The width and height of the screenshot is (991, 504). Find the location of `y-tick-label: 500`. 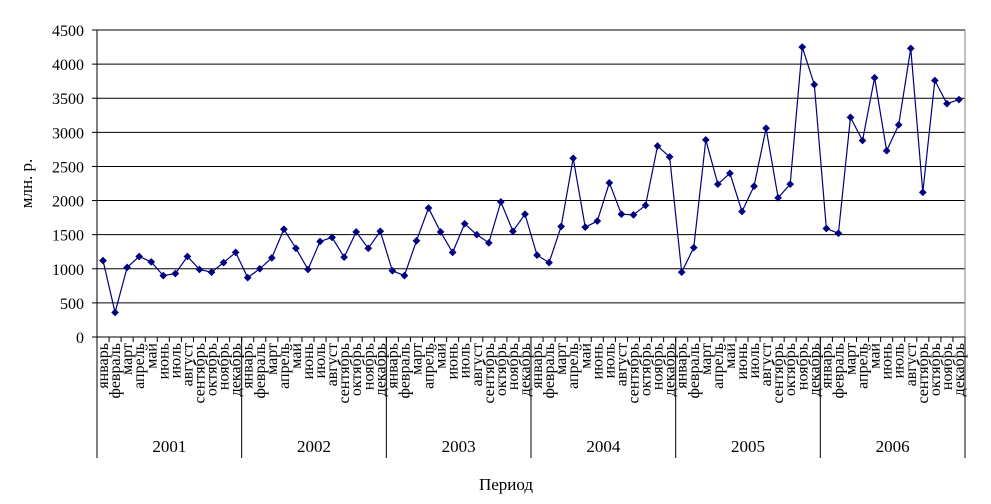

y-tick-label: 500 is located at coordinates (72, 304).